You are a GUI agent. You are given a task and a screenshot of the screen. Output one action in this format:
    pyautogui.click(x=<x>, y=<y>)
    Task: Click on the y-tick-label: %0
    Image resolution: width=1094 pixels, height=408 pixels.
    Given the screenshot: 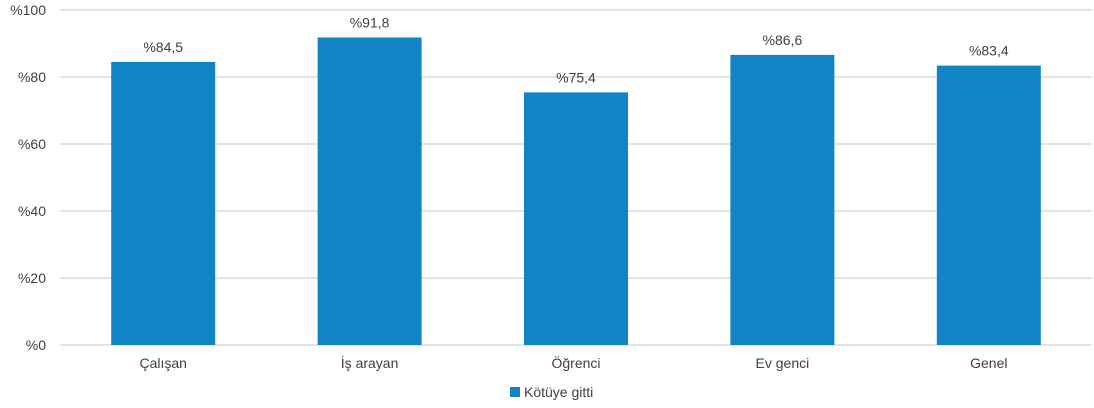 What is the action you would take?
    pyautogui.click(x=36, y=345)
    